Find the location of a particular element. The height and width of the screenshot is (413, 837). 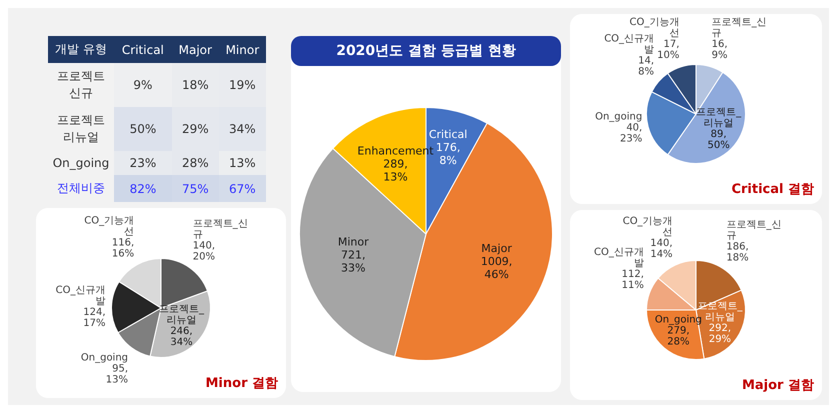

data-label: 16, 9% is located at coordinates (720, 49).